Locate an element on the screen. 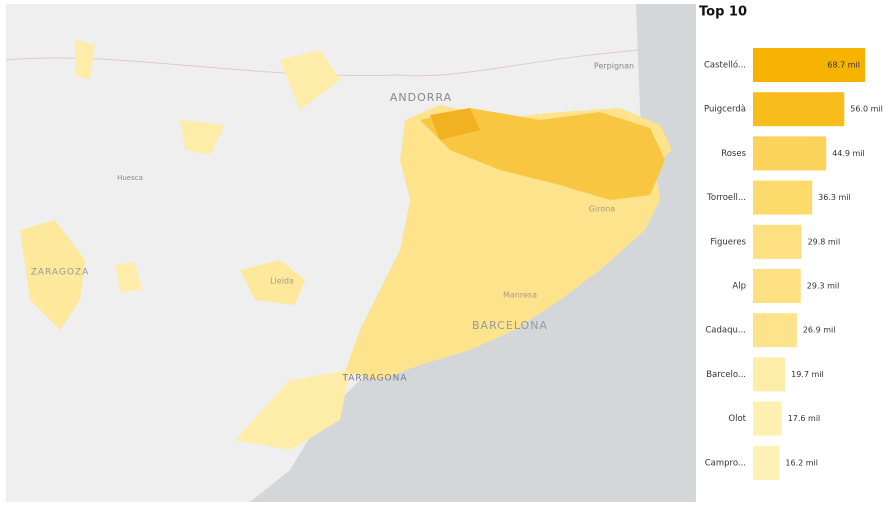 The height and width of the screenshot is (511, 891). value-label: 17.6 mil is located at coordinates (804, 418).